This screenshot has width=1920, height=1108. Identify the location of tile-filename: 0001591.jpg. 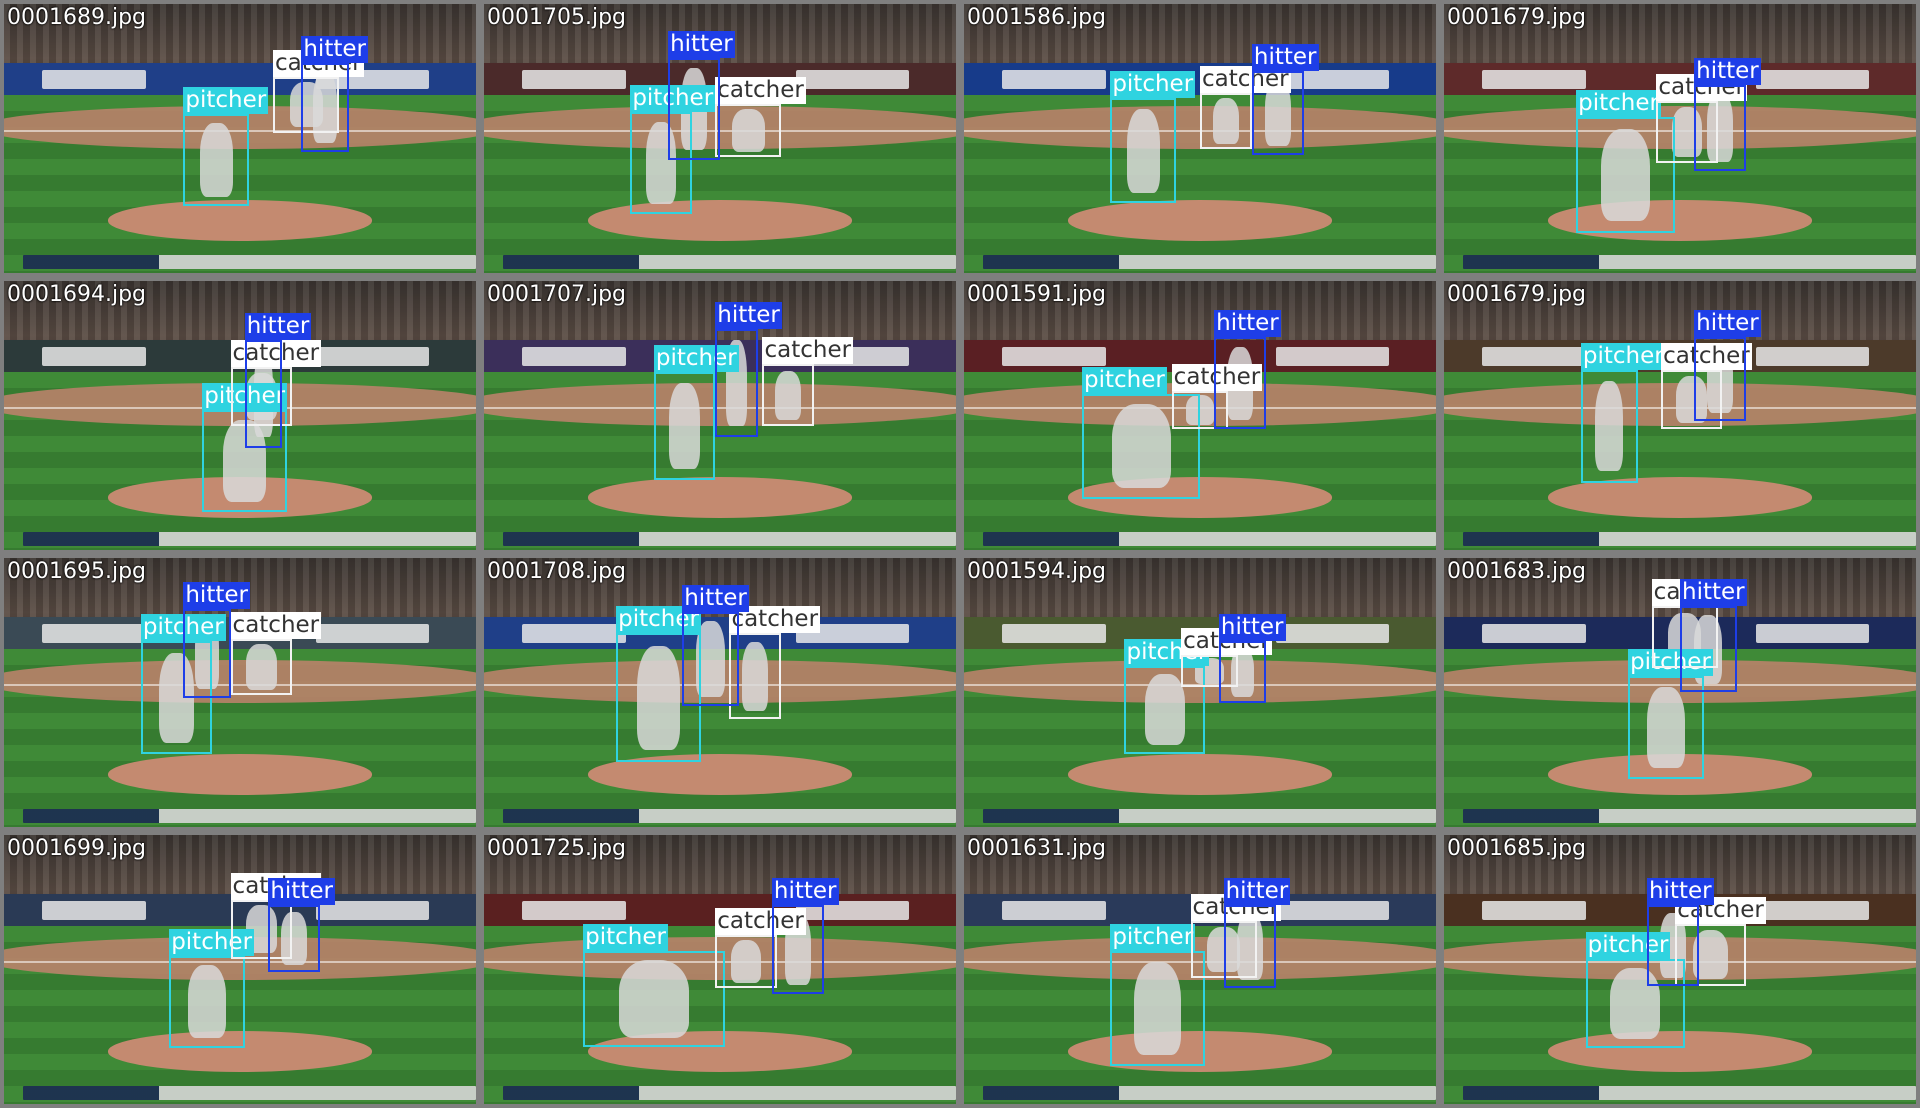
(1037, 294).